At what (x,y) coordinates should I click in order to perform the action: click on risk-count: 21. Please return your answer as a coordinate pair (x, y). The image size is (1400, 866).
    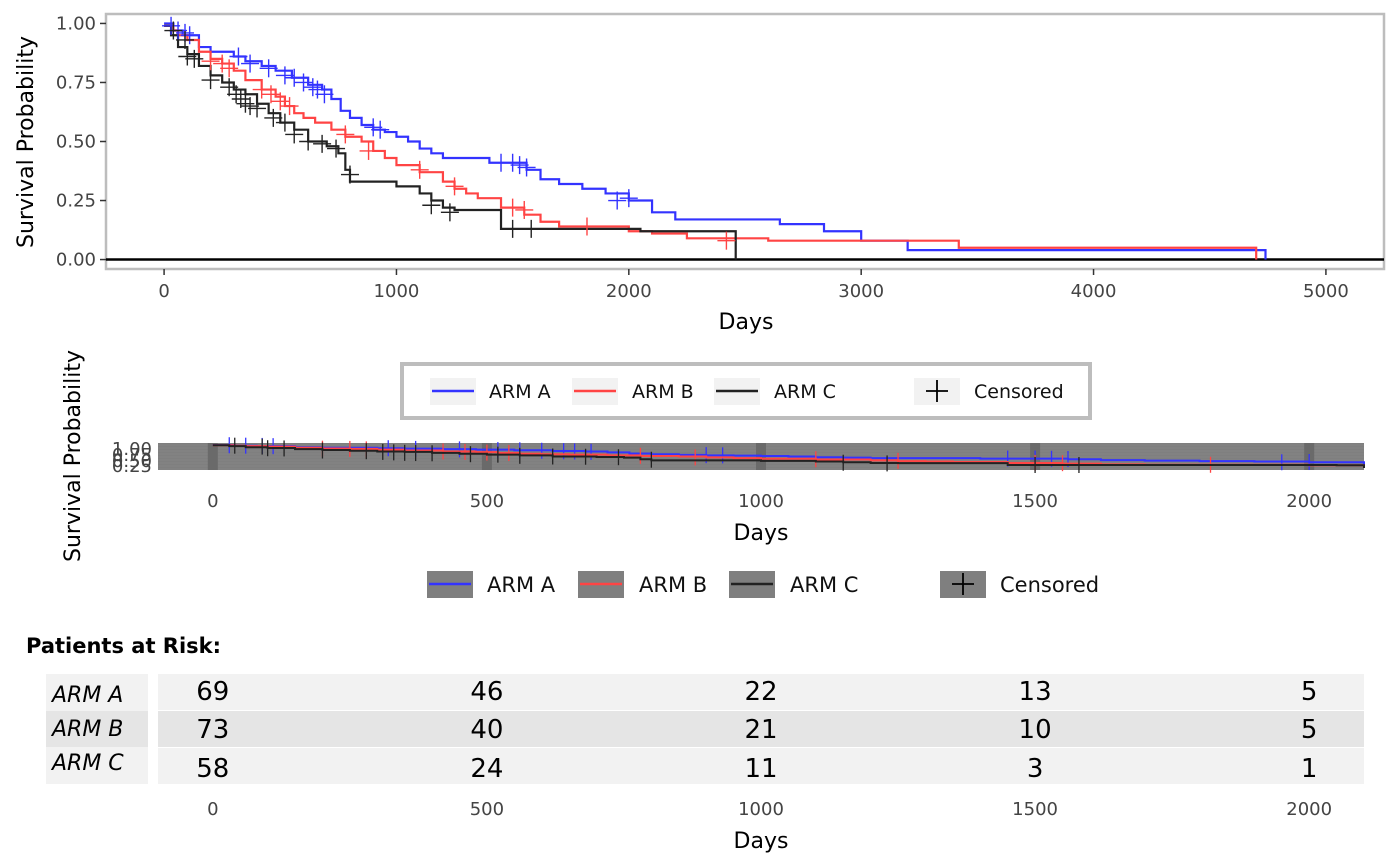
    Looking at the image, I should click on (760, 730).